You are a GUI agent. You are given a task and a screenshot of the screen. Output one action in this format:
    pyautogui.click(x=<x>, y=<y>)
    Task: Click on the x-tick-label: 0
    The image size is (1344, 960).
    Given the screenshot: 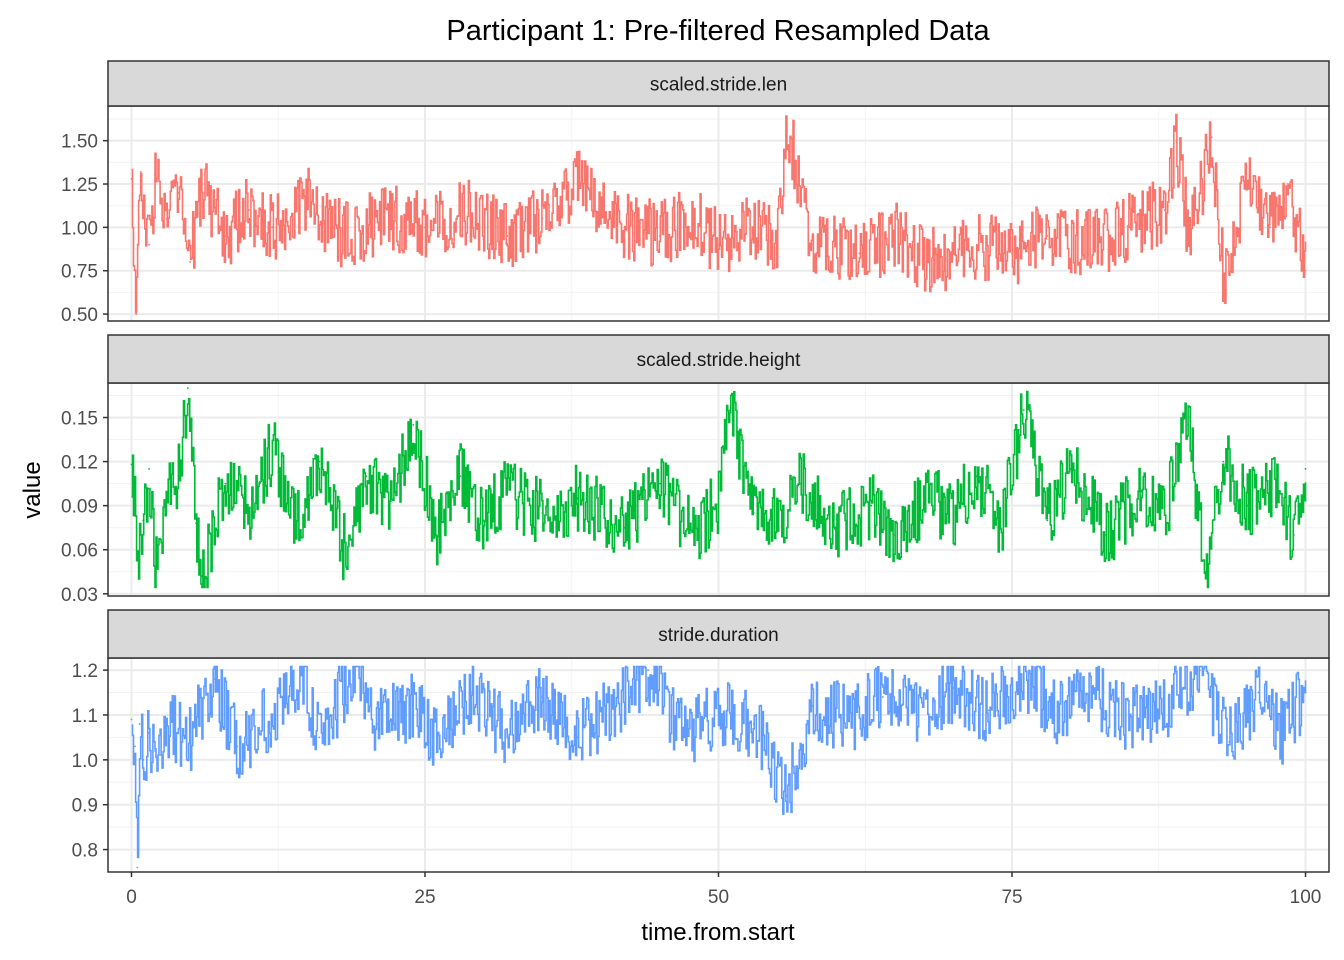 What is the action you would take?
    pyautogui.click(x=131, y=897)
    